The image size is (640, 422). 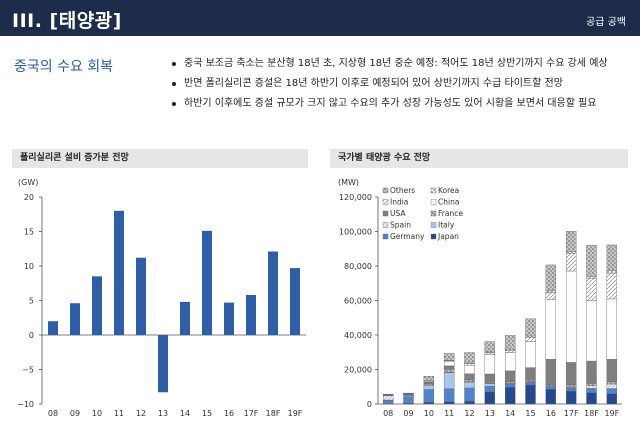 What do you see at coordinates (28, 370) in the screenshot?
I see `y-tick-label: −5` at bounding box center [28, 370].